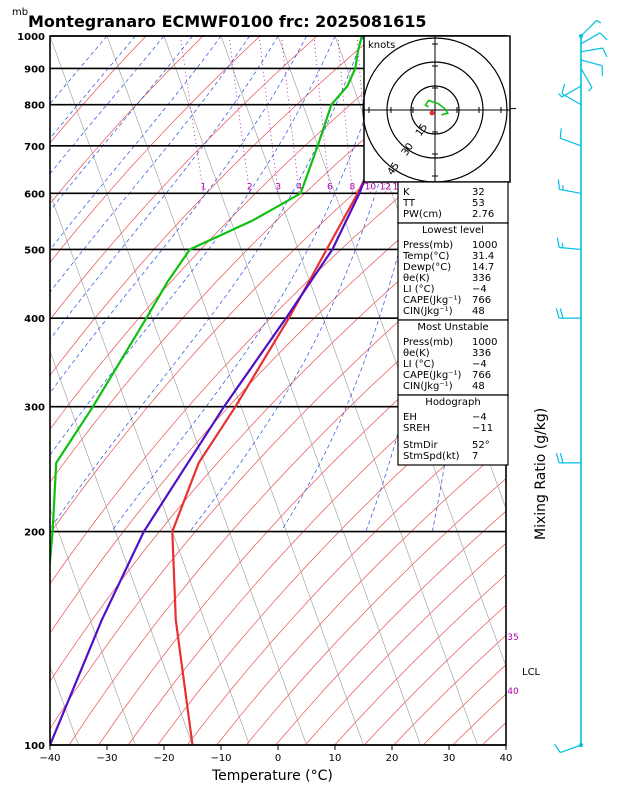  Describe the element at coordinates (34, 319) in the screenshot. I see `y-tick-label: 400` at that location.